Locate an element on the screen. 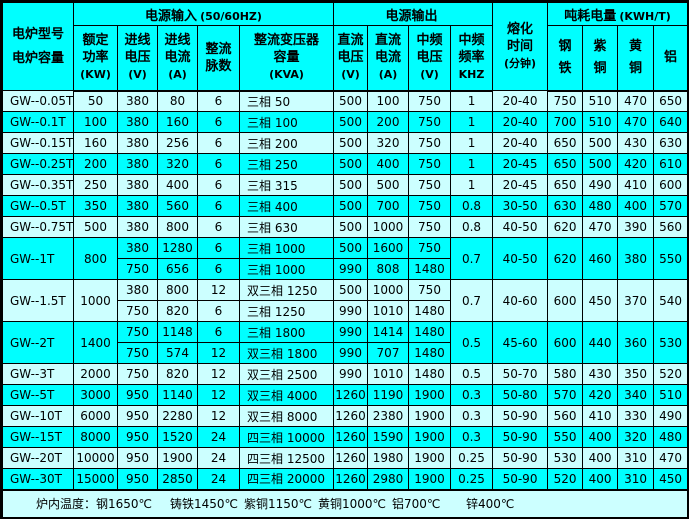  cell-mf-frequency: 0.8 is located at coordinates (471, 227).